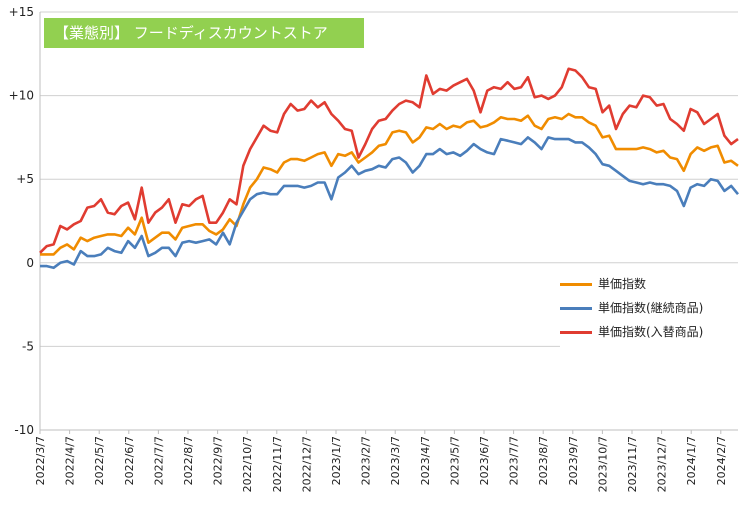 The image size is (742, 510). Describe the element at coordinates (543, 460) in the screenshot. I see `x-tick-label: 2023/8/7` at that location.